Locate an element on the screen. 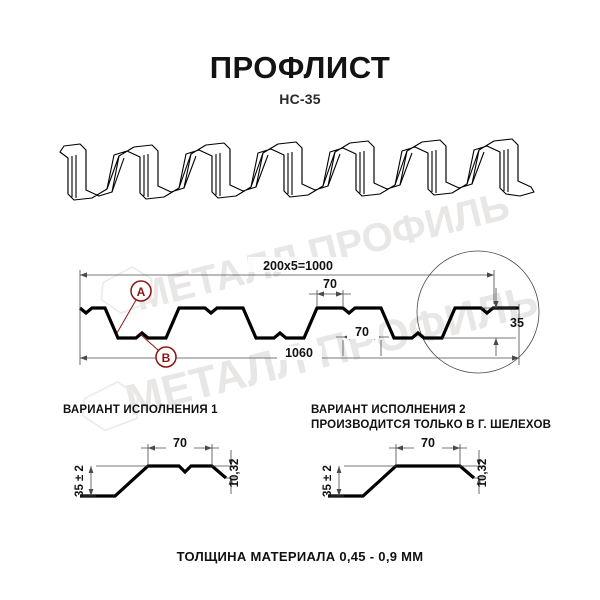  dimension-bottom-flange-label: 70 is located at coordinates (362, 332).